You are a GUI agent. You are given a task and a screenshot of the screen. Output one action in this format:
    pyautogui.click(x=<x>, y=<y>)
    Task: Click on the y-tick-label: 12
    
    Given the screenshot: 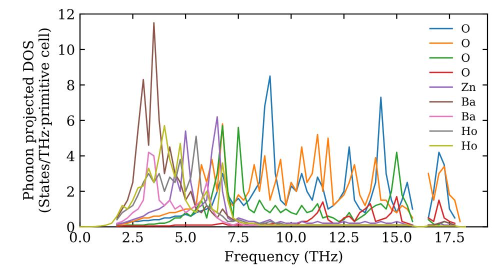 What is the action you would take?
    pyautogui.click(x=66, y=14)
    